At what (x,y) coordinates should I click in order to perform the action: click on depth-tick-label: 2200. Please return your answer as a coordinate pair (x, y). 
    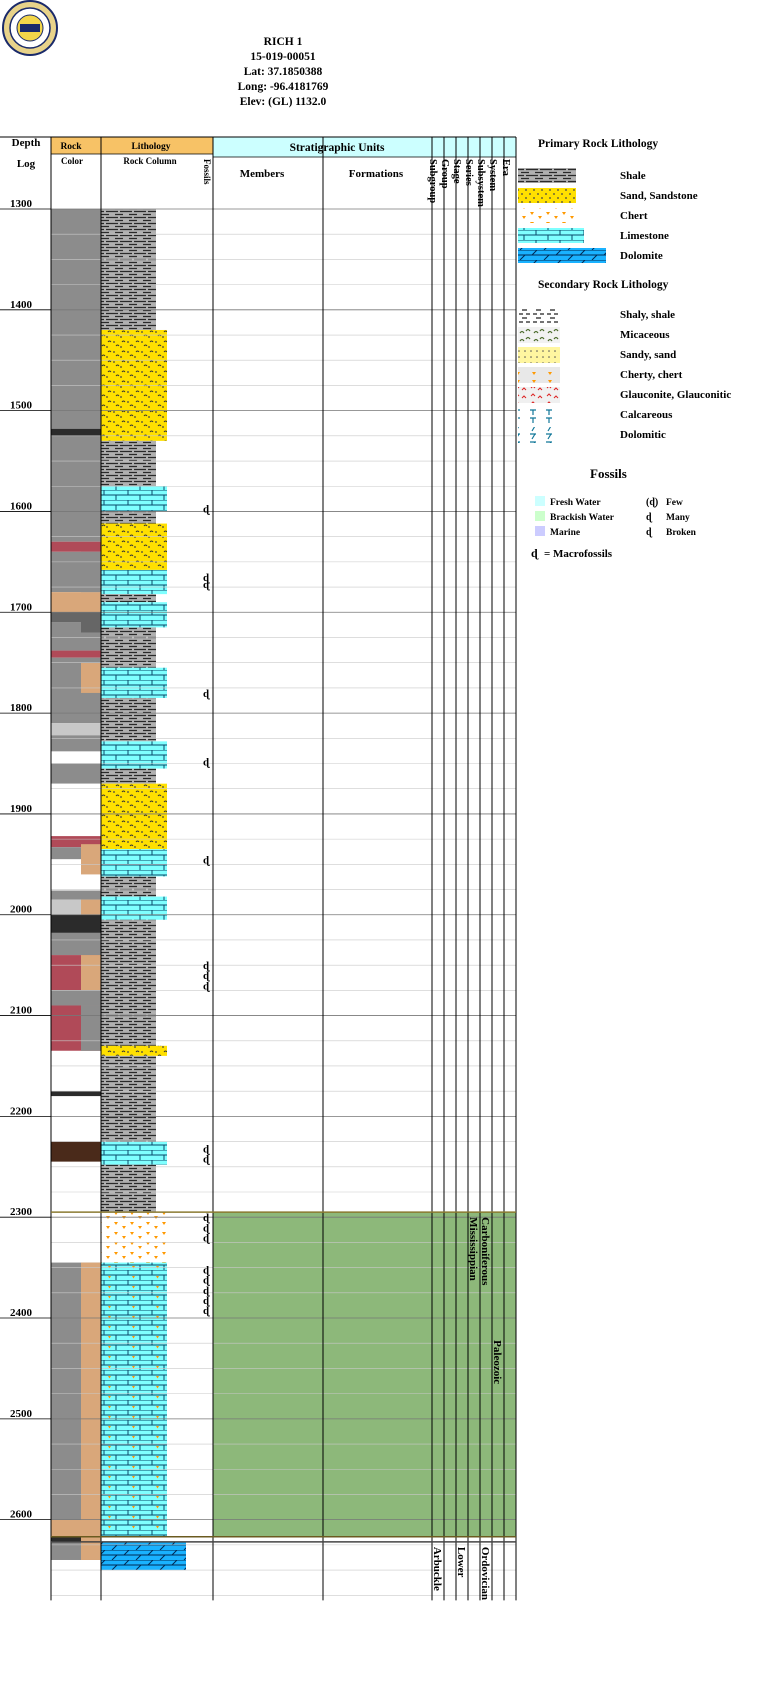
    Looking at the image, I should click on (21, 1111).